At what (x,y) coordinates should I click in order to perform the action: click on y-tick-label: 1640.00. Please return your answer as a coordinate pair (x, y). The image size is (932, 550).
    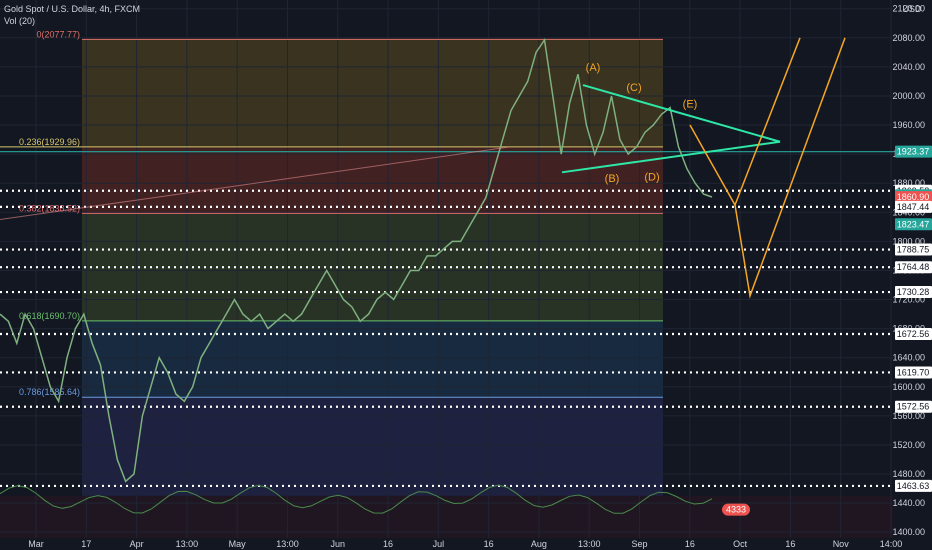
    Looking at the image, I should click on (908, 358).